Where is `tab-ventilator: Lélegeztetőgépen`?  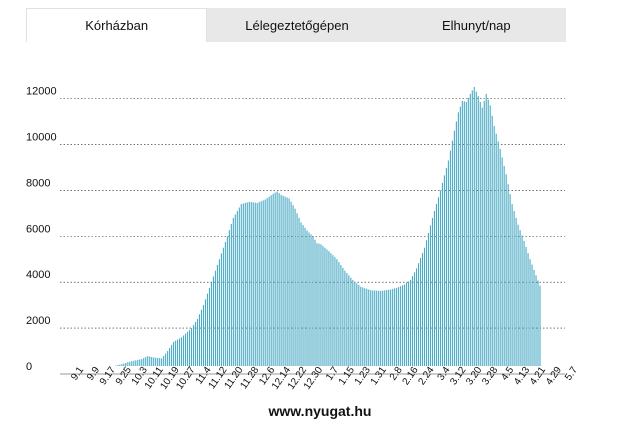 tab-ventilator: Lélegeztetőgépen is located at coordinates (297, 25).